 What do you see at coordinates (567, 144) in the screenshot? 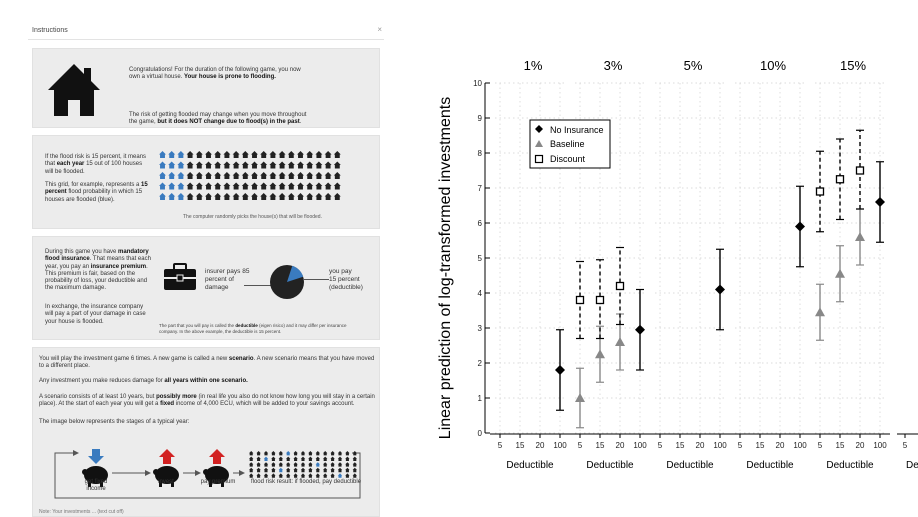
I see `legend-baseline: Baseline` at bounding box center [567, 144].